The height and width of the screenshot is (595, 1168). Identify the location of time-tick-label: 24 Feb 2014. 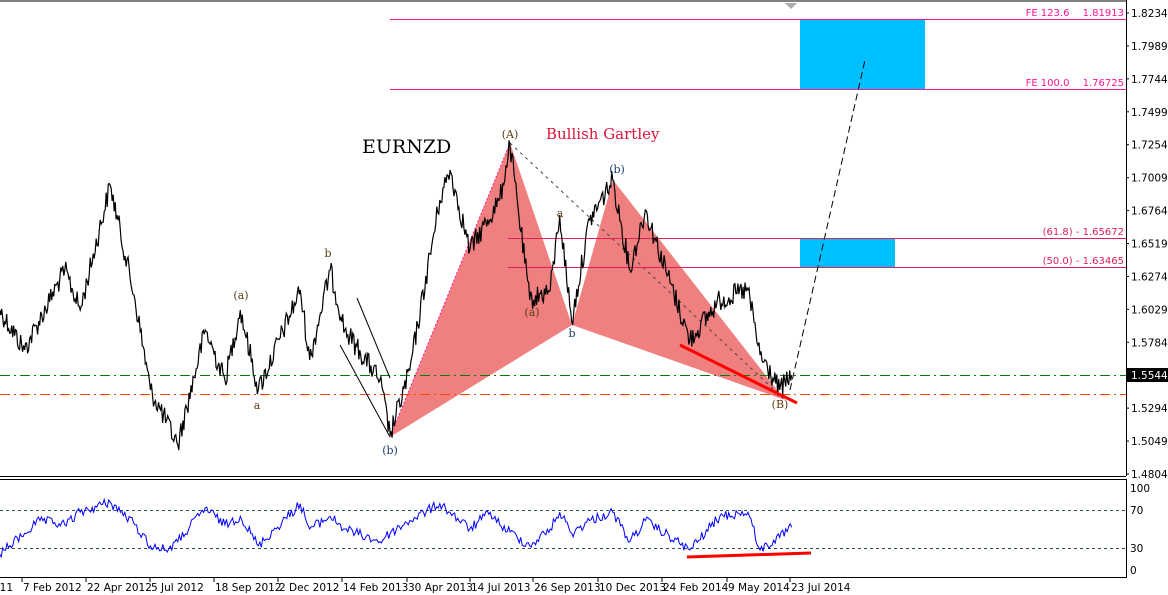
(696, 588).